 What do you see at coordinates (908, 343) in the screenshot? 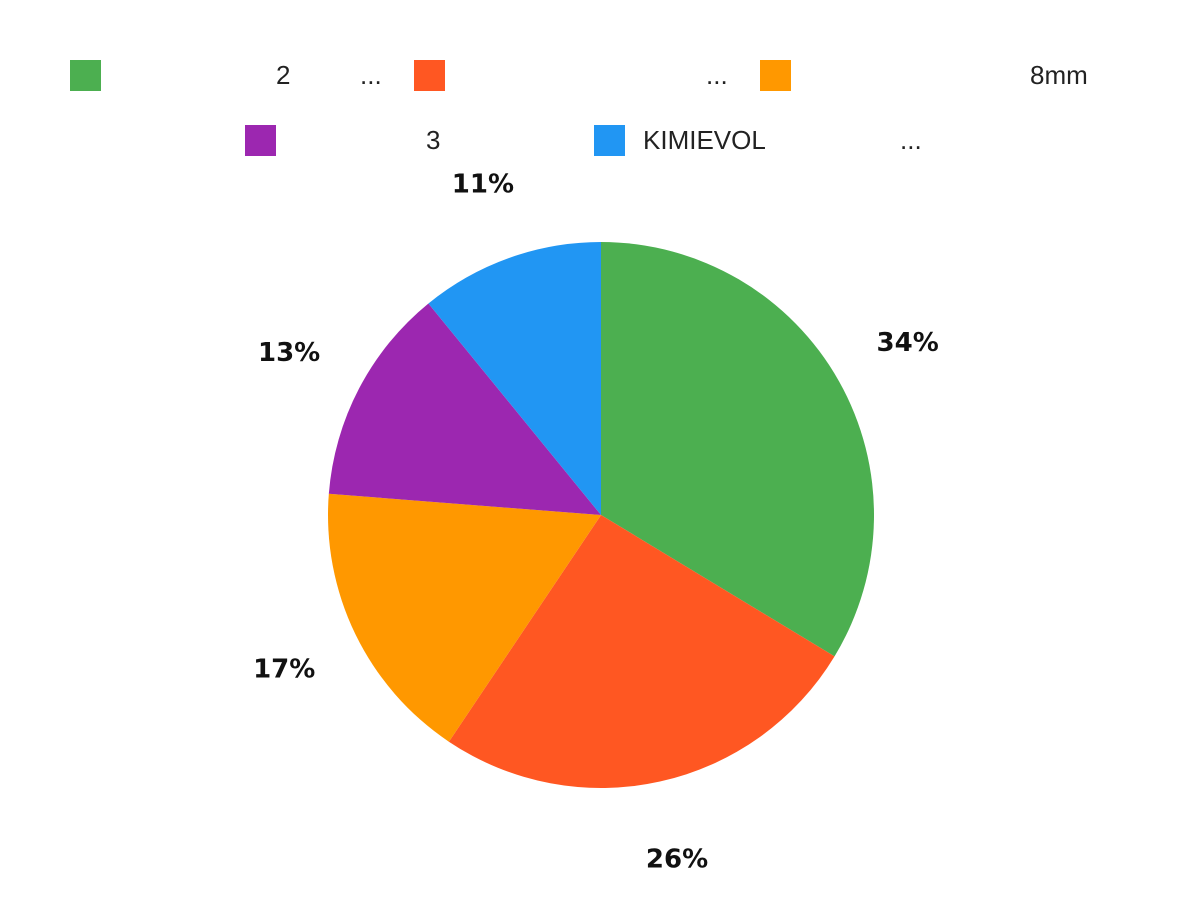
I see `slice-label-0: 34%` at bounding box center [908, 343].